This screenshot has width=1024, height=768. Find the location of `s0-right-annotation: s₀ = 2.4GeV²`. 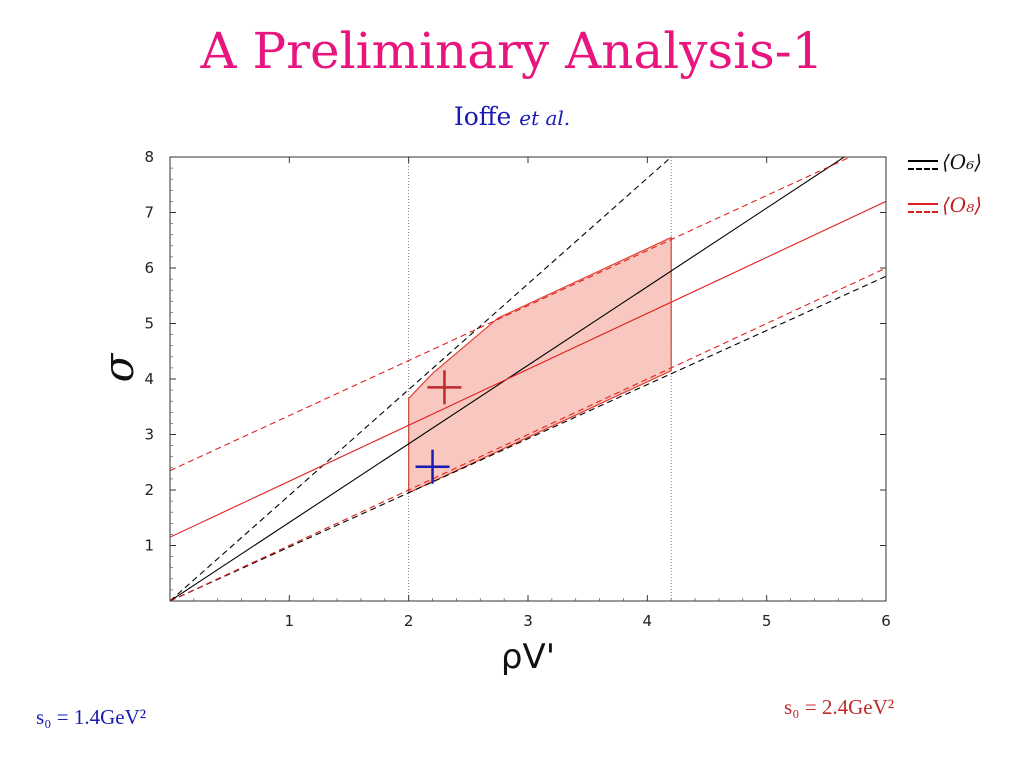

s0-right-annotation: s₀ = 2.4GeV² is located at coordinates (839, 707).